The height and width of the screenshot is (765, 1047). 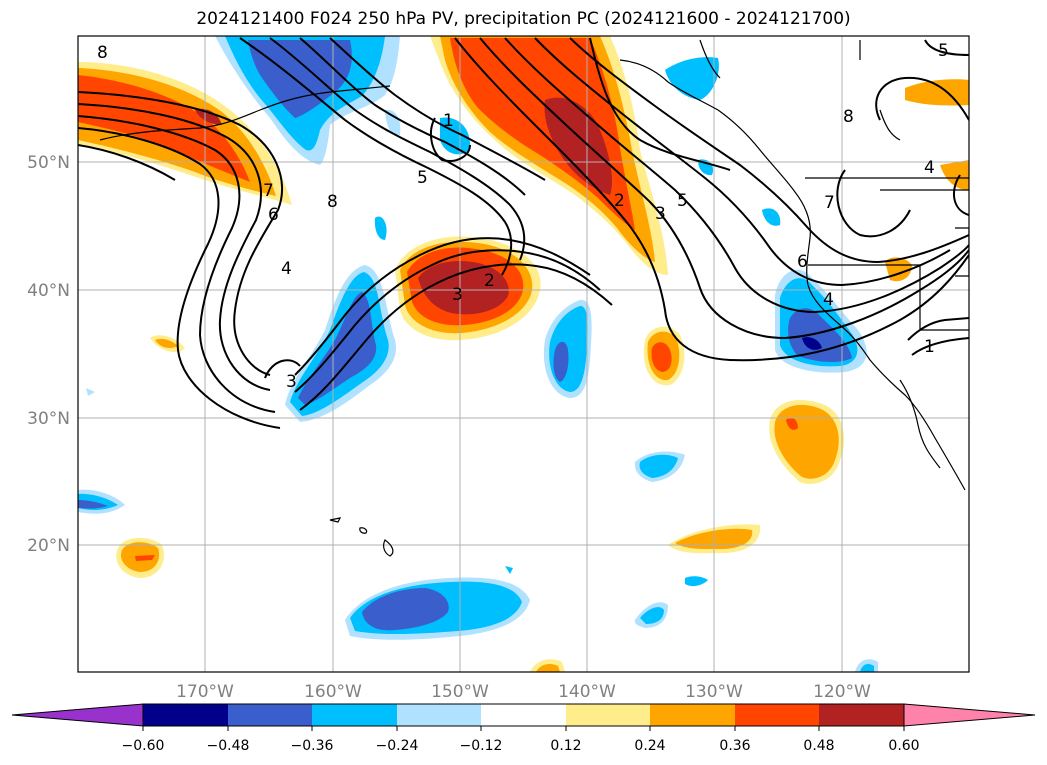 I want to click on colorbar-label: −0.36, so click(x=312, y=746).